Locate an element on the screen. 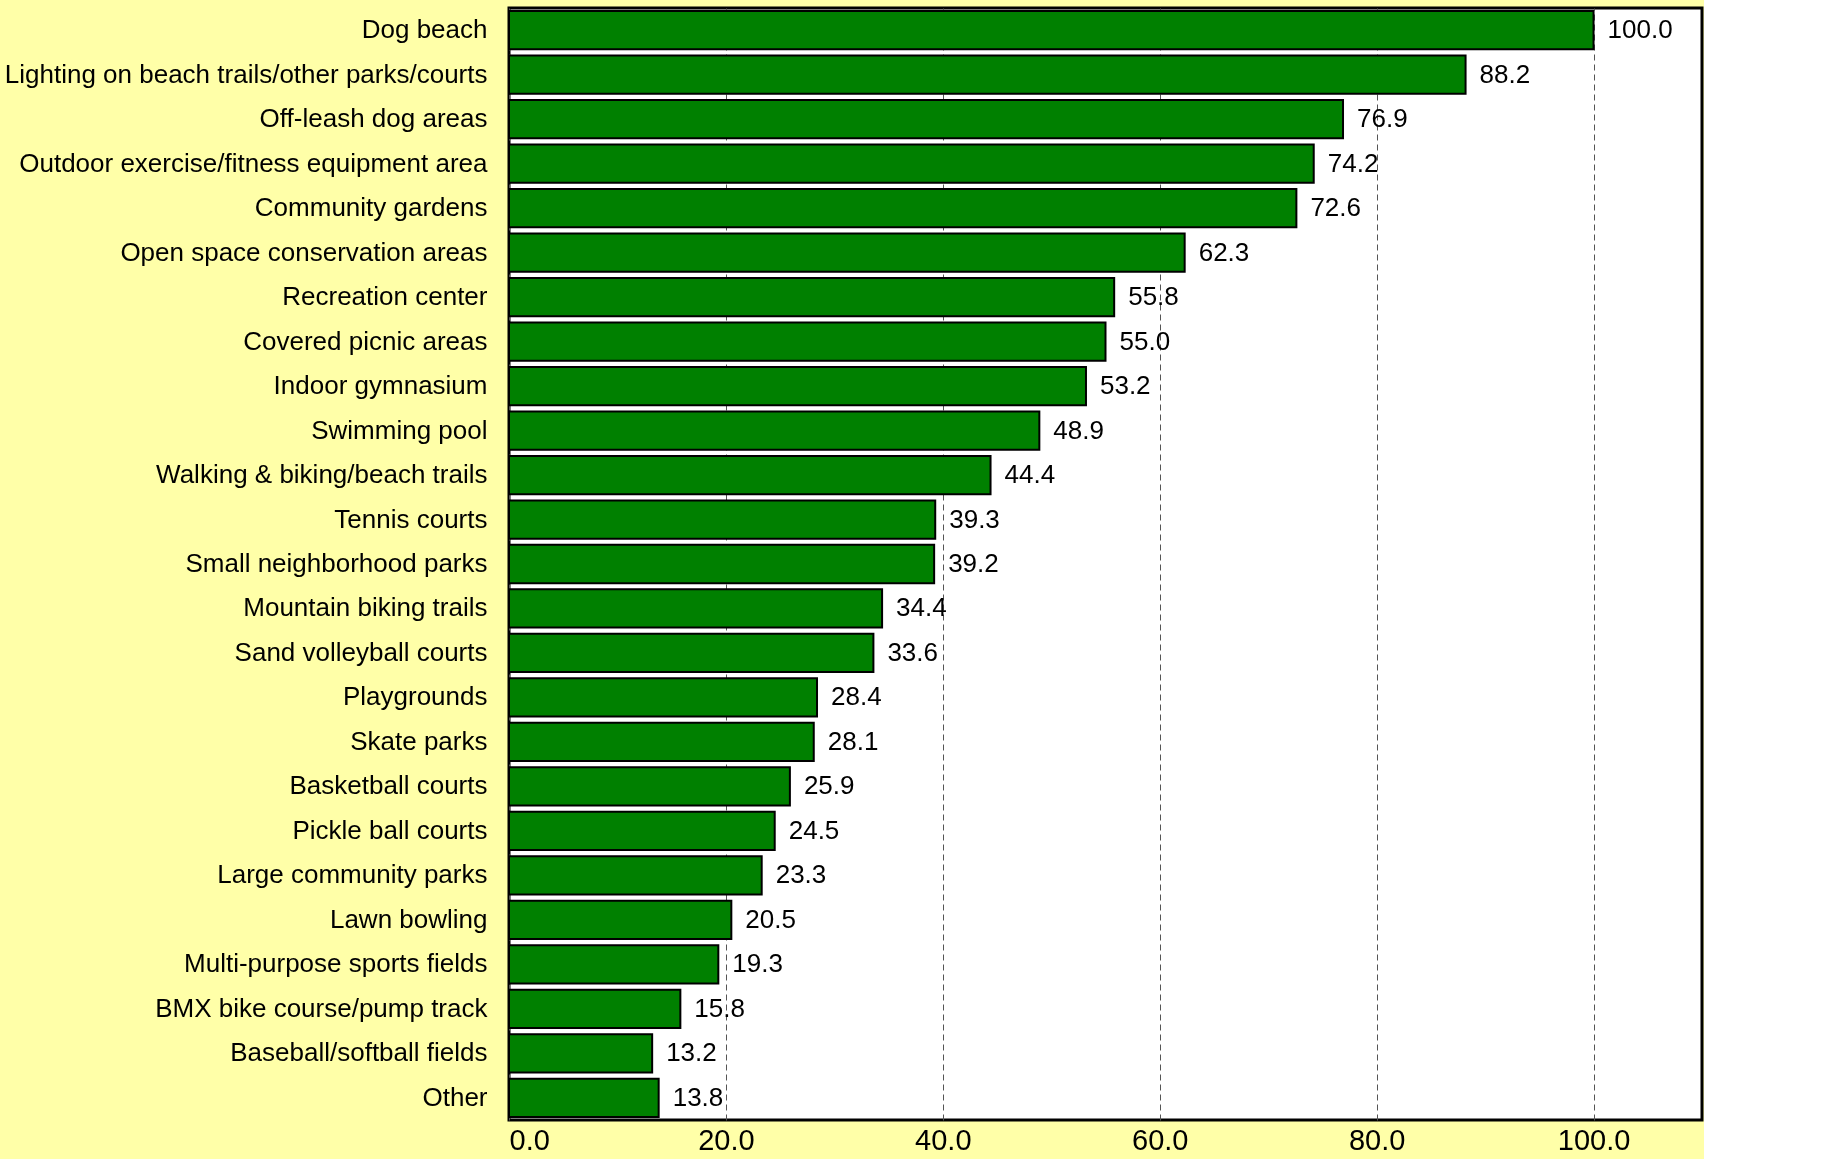  data-label: 19.3 is located at coordinates (757, 963).